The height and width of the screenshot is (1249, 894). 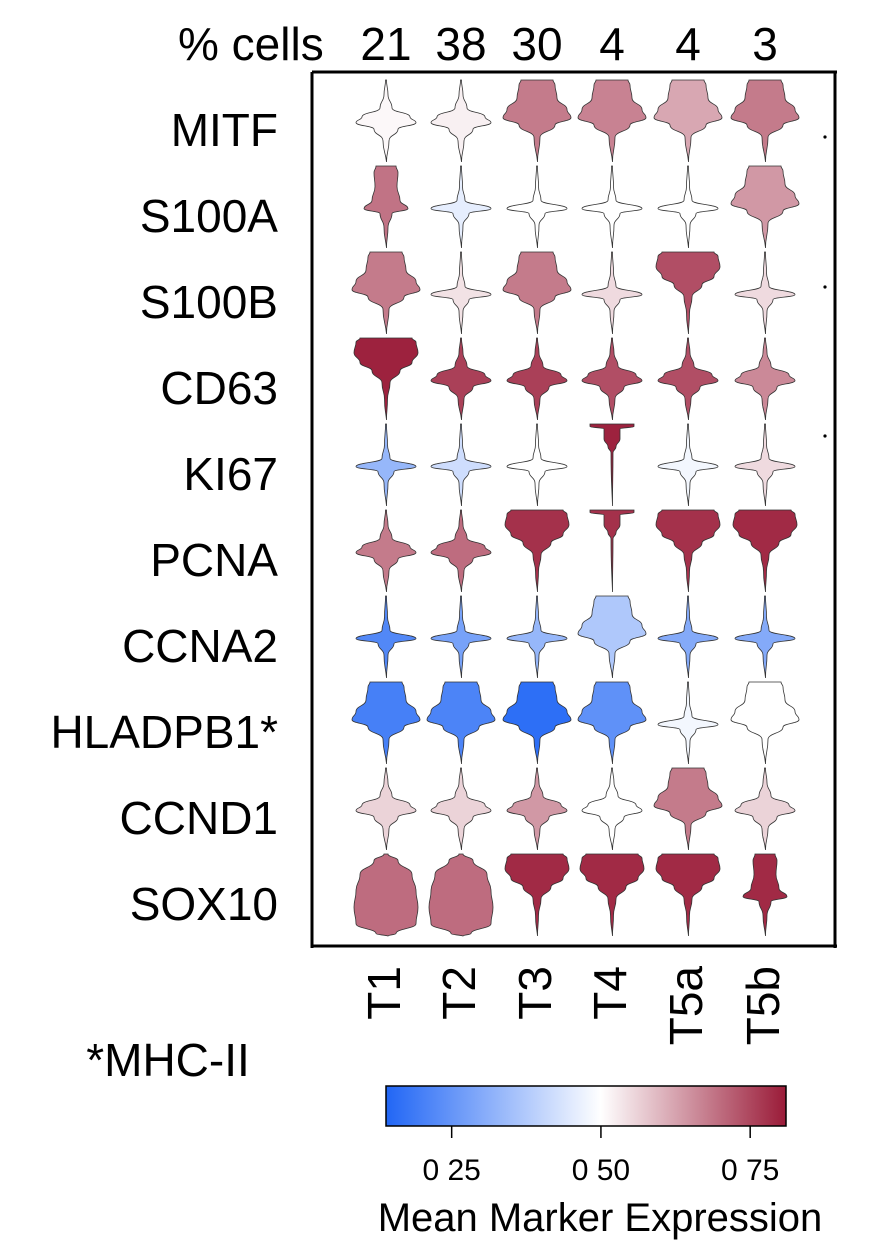 I want to click on gene-label: MITF, so click(x=224, y=130).